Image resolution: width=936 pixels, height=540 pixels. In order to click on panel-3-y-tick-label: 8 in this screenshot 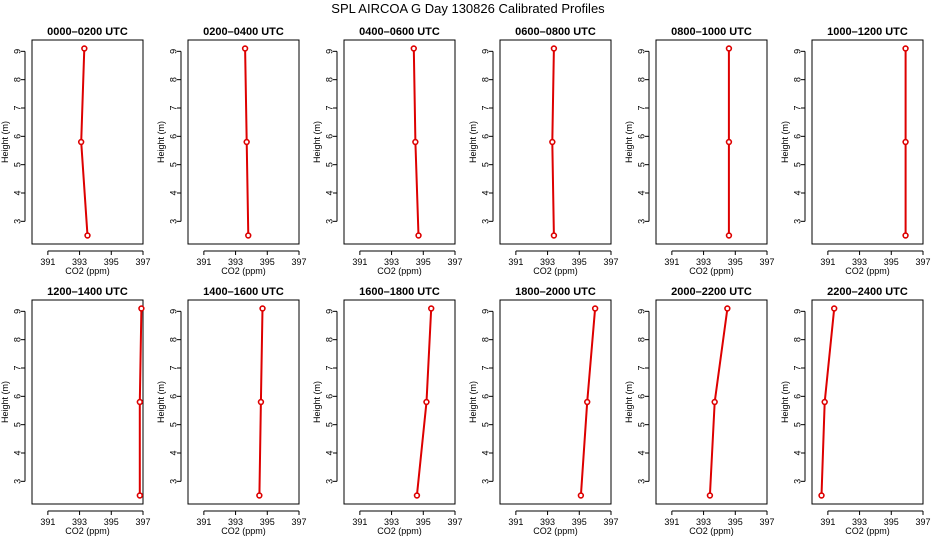, I will do `click(329, 79)`.